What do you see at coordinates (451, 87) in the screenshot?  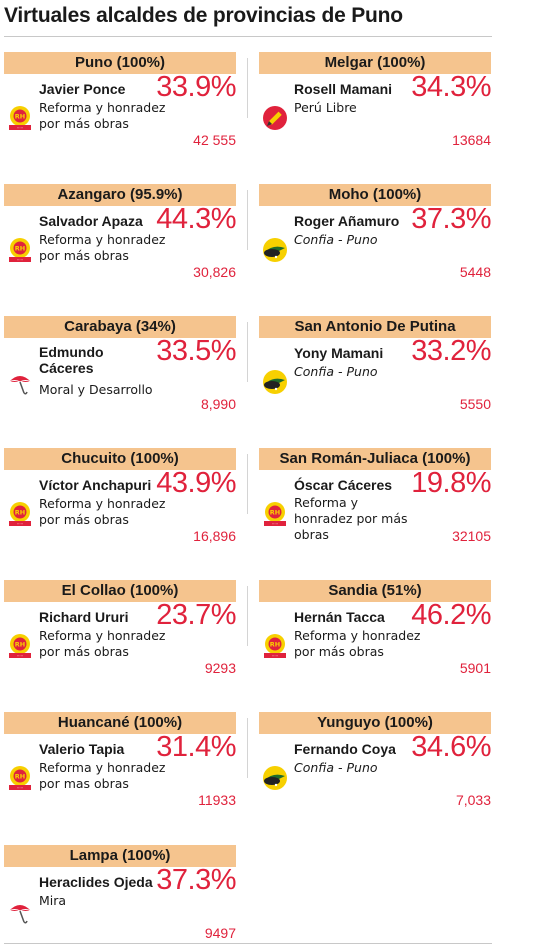 I see `vote-percent: 34.3%` at bounding box center [451, 87].